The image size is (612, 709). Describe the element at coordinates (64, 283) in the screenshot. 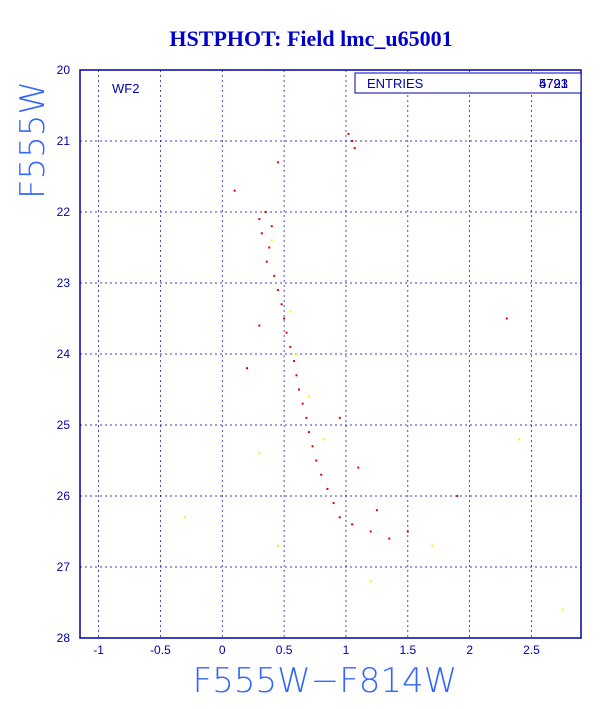

I see `y-tick-label: 23` at that location.